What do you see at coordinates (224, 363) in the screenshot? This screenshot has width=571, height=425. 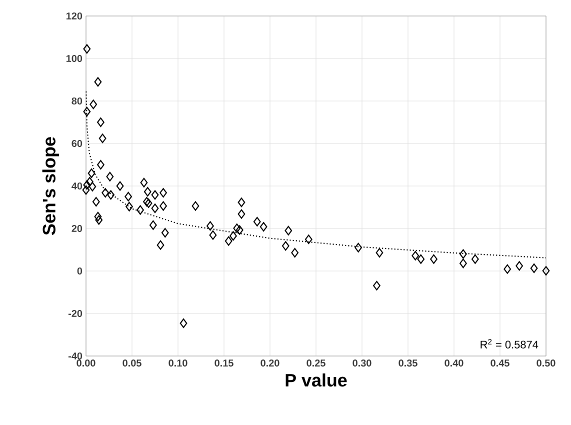 I see `x-tick-label: 0.15` at bounding box center [224, 363].